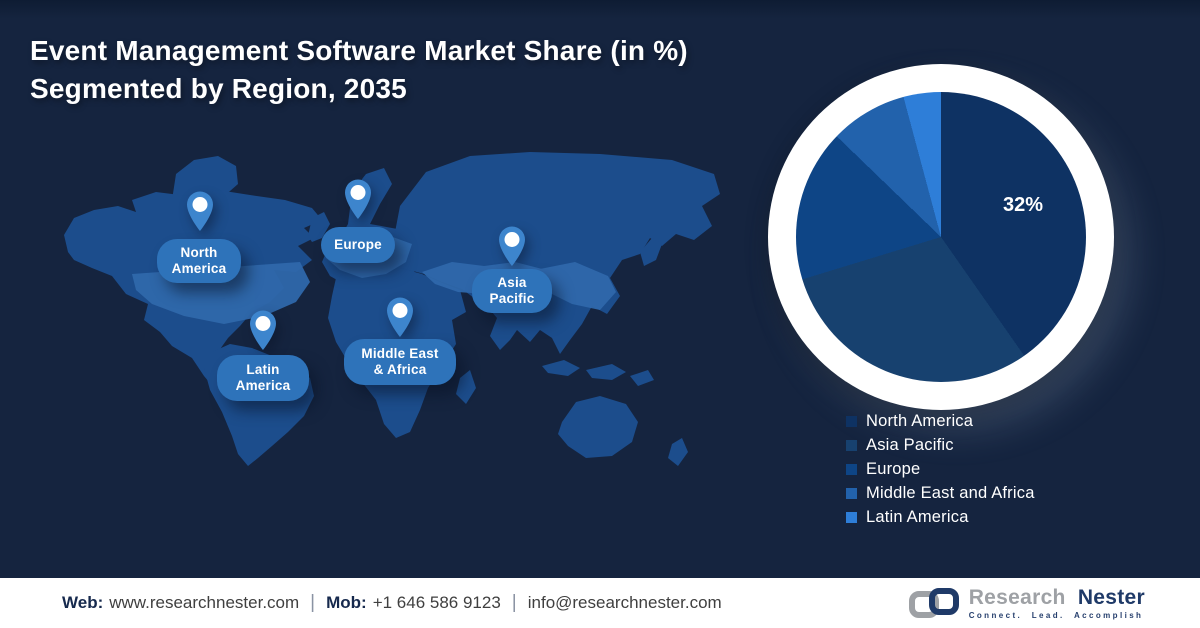 This screenshot has height=628, width=1200. I want to click on legend-label: Europe, so click(893, 469).